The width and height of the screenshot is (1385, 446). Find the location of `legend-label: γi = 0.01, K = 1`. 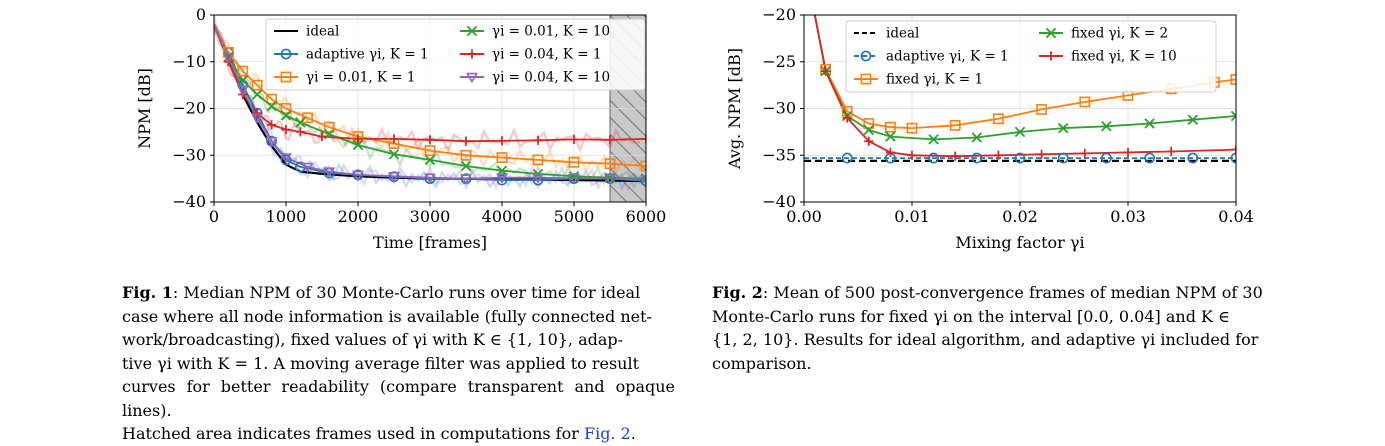

legend-label: γi = 0.01, K = 1 is located at coordinates (361, 78).